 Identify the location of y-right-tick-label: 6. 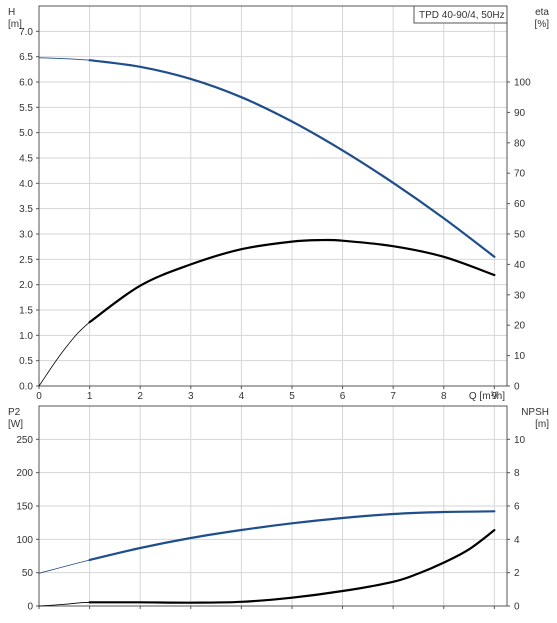
(517, 507).